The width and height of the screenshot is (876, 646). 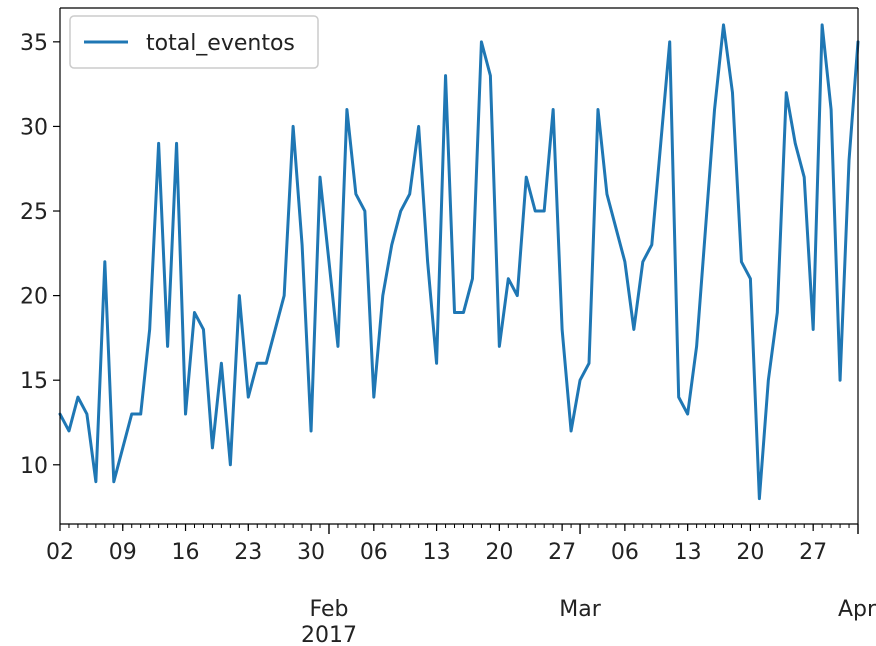 I want to click on y-tick-label: 35, so click(x=34, y=43).